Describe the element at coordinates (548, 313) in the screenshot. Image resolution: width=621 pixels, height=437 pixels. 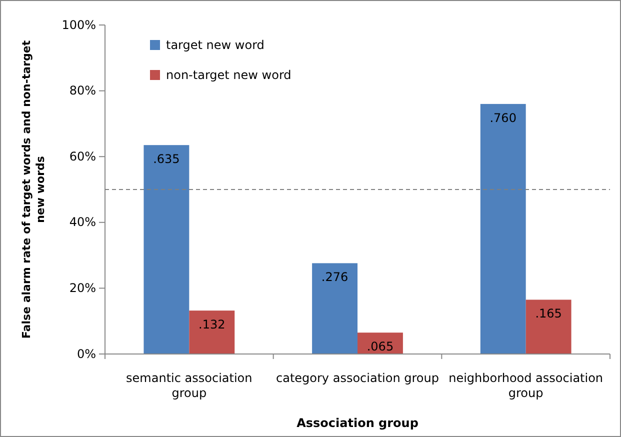
I see `data-label: .165` at that location.